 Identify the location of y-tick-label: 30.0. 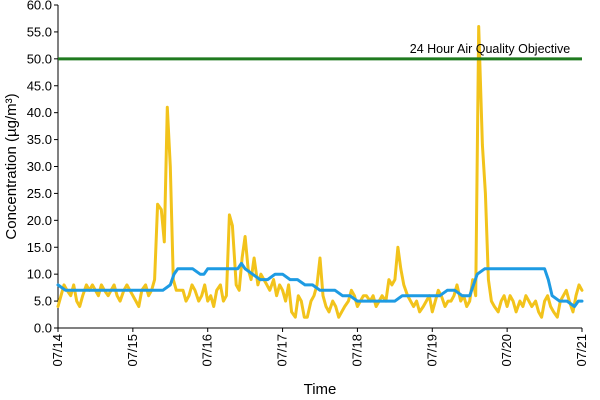
(39, 166).